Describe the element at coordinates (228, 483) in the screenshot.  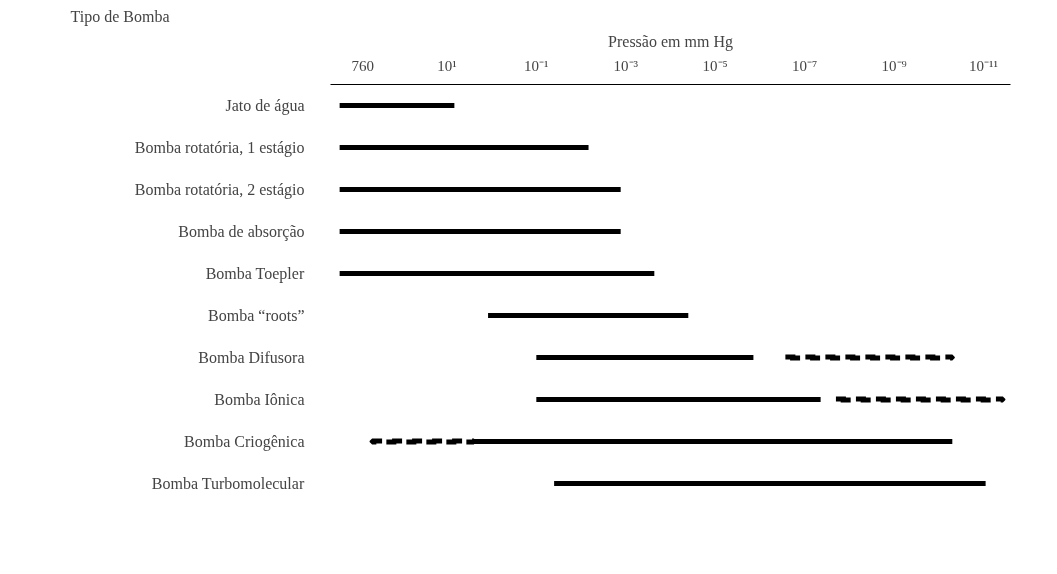
I see `y-tick-label: Bomba Turbomolecular` at that location.